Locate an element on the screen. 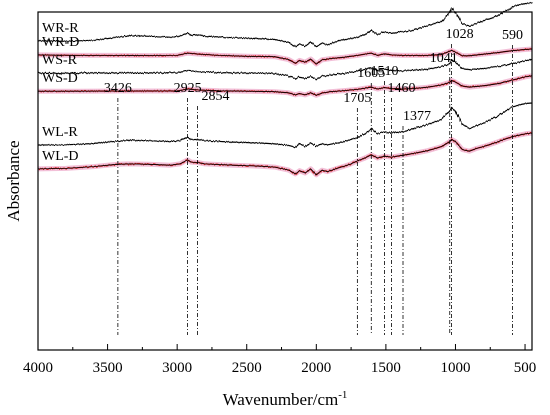 The image size is (550, 415). x-axis-title-text: Wavenumber/cm is located at coordinates (281, 399).